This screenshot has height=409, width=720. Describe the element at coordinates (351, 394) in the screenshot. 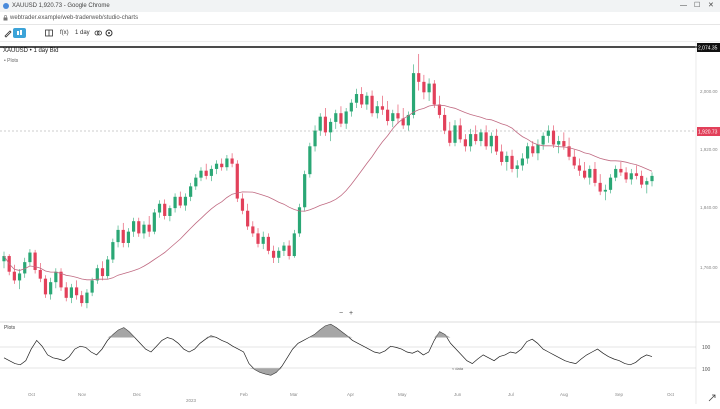

I see `time-axis-label: Apr` at that location.